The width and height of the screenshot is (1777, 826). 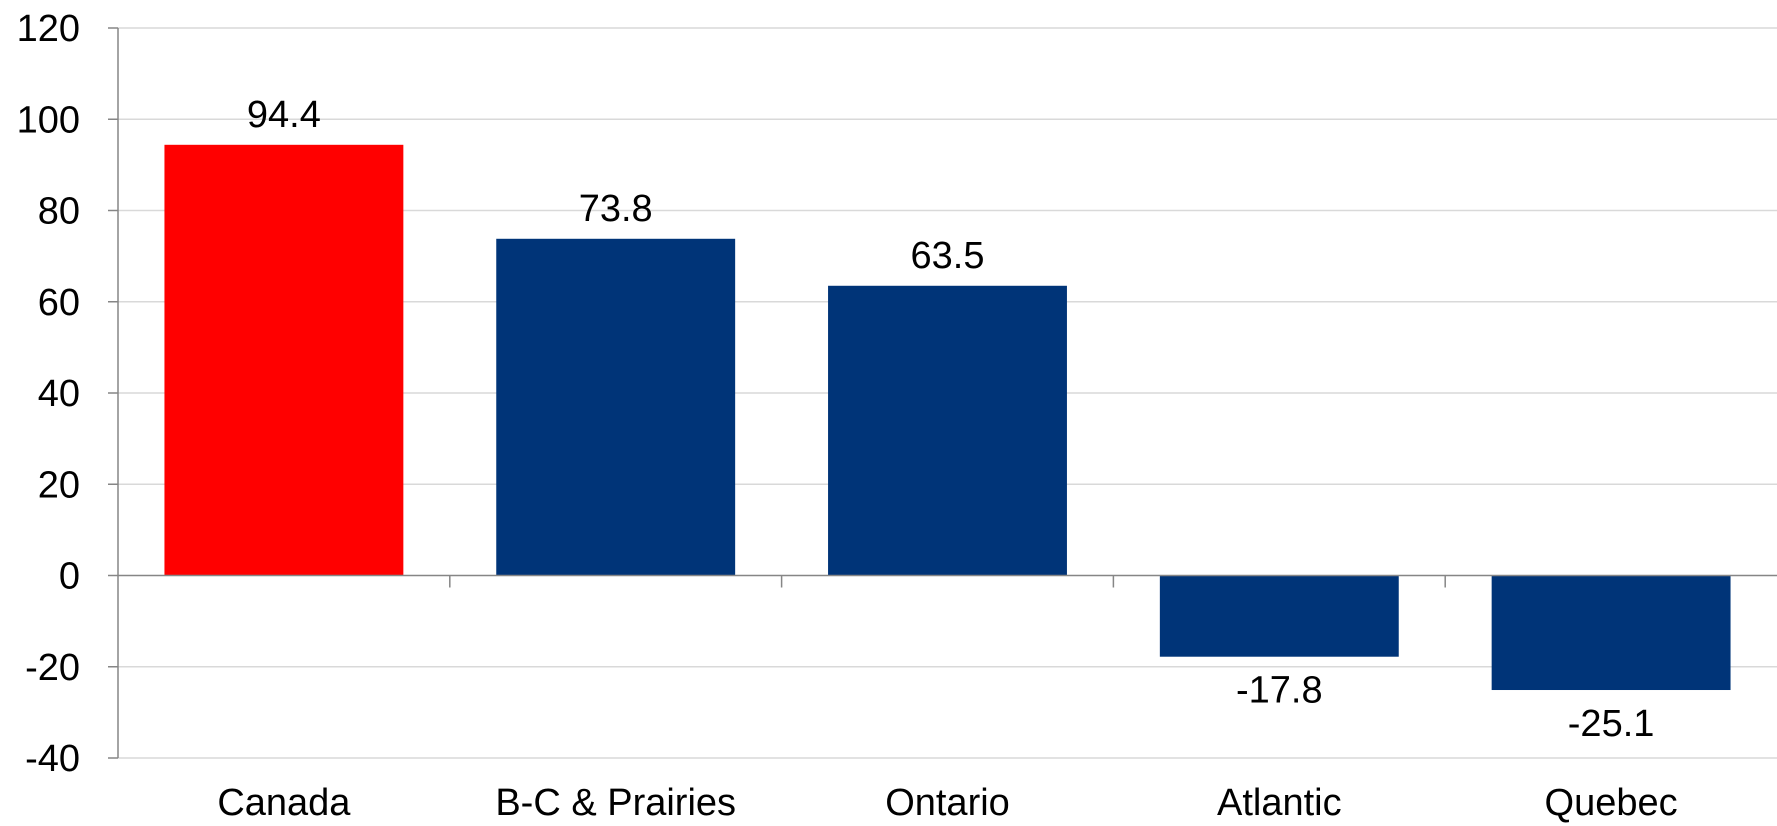 I want to click on x-category-label: Canada, so click(x=284, y=803).